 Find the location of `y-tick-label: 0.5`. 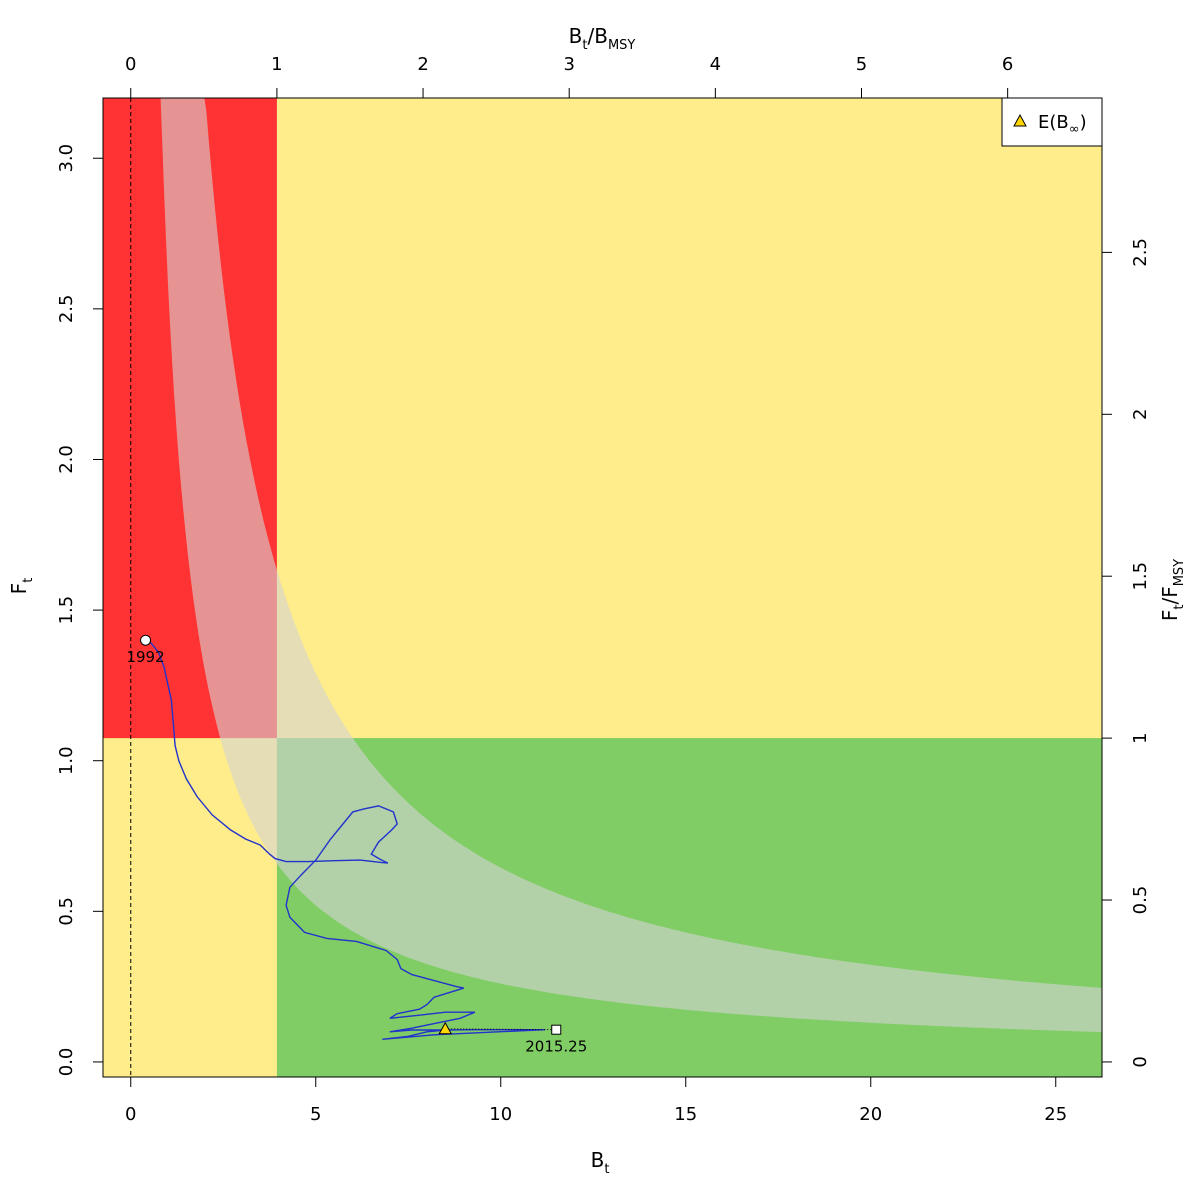

y-tick-label: 0.5 is located at coordinates (66, 911).